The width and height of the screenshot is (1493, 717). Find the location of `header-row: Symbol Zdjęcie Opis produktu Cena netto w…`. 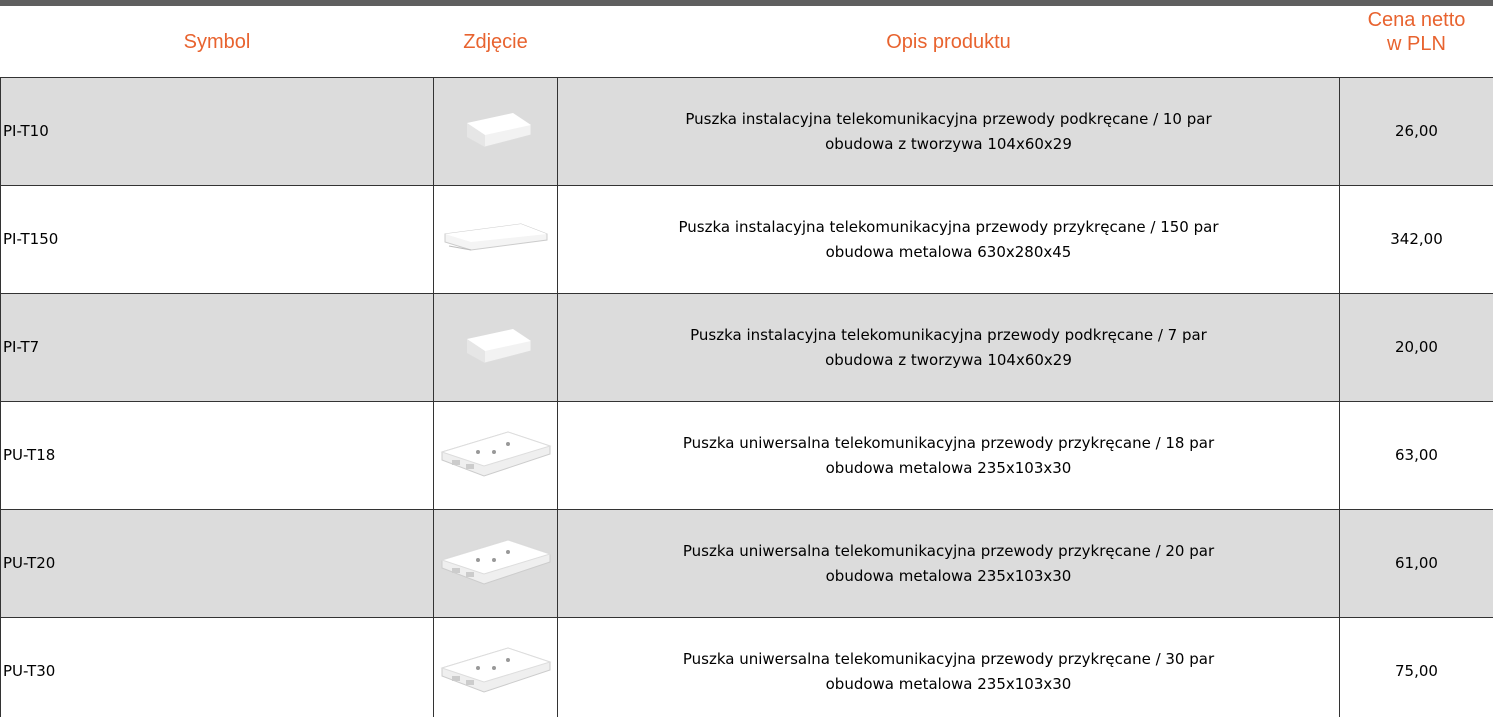

header-row: Symbol Zdjęcie Opis produktu Cena netto w… is located at coordinates (747, 42).